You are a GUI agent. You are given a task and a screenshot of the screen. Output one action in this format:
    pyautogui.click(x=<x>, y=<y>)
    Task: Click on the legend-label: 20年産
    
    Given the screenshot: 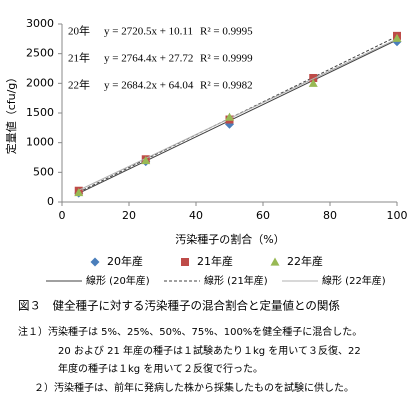 What is the action you would take?
    pyautogui.click(x=125, y=261)
    